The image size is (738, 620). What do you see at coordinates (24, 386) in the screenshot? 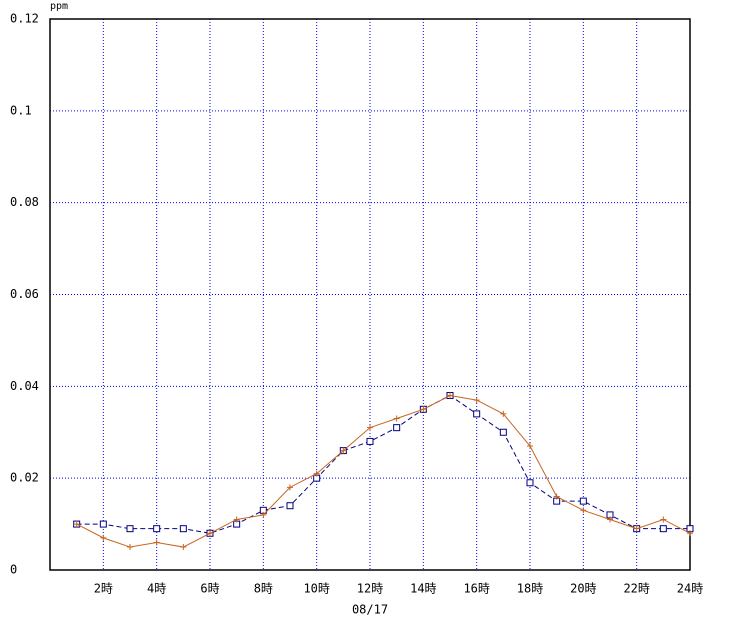
I see `y-tick-label: 0.04` at bounding box center [24, 386].